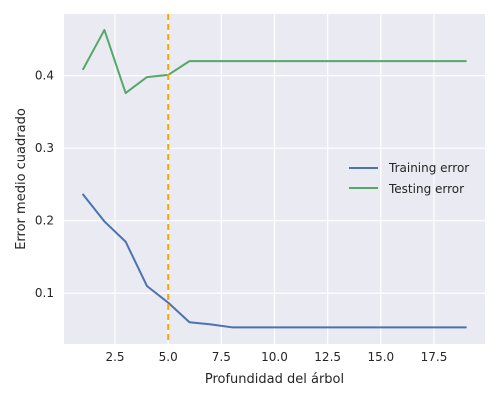 Image resolution: width=500 pixels, height=400 pixels. I want to click on legend-label-testing: Testing error, so click(426, 189).